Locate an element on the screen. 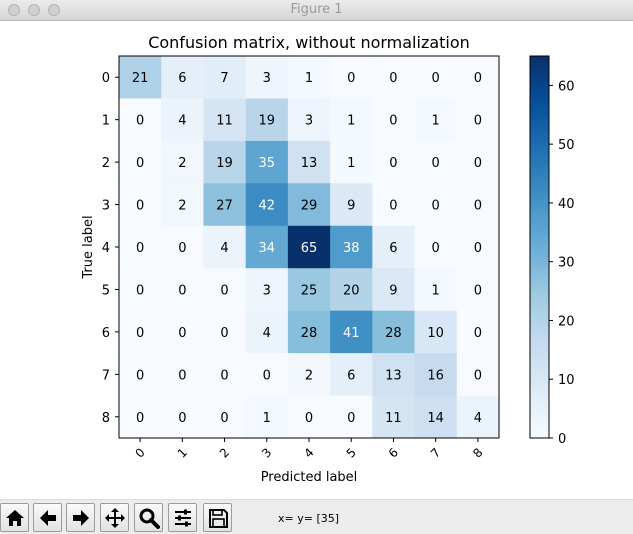 The width and height of the screenshot is (633, 534). cell-value-label: 29 is located at coordinates (309, 206).